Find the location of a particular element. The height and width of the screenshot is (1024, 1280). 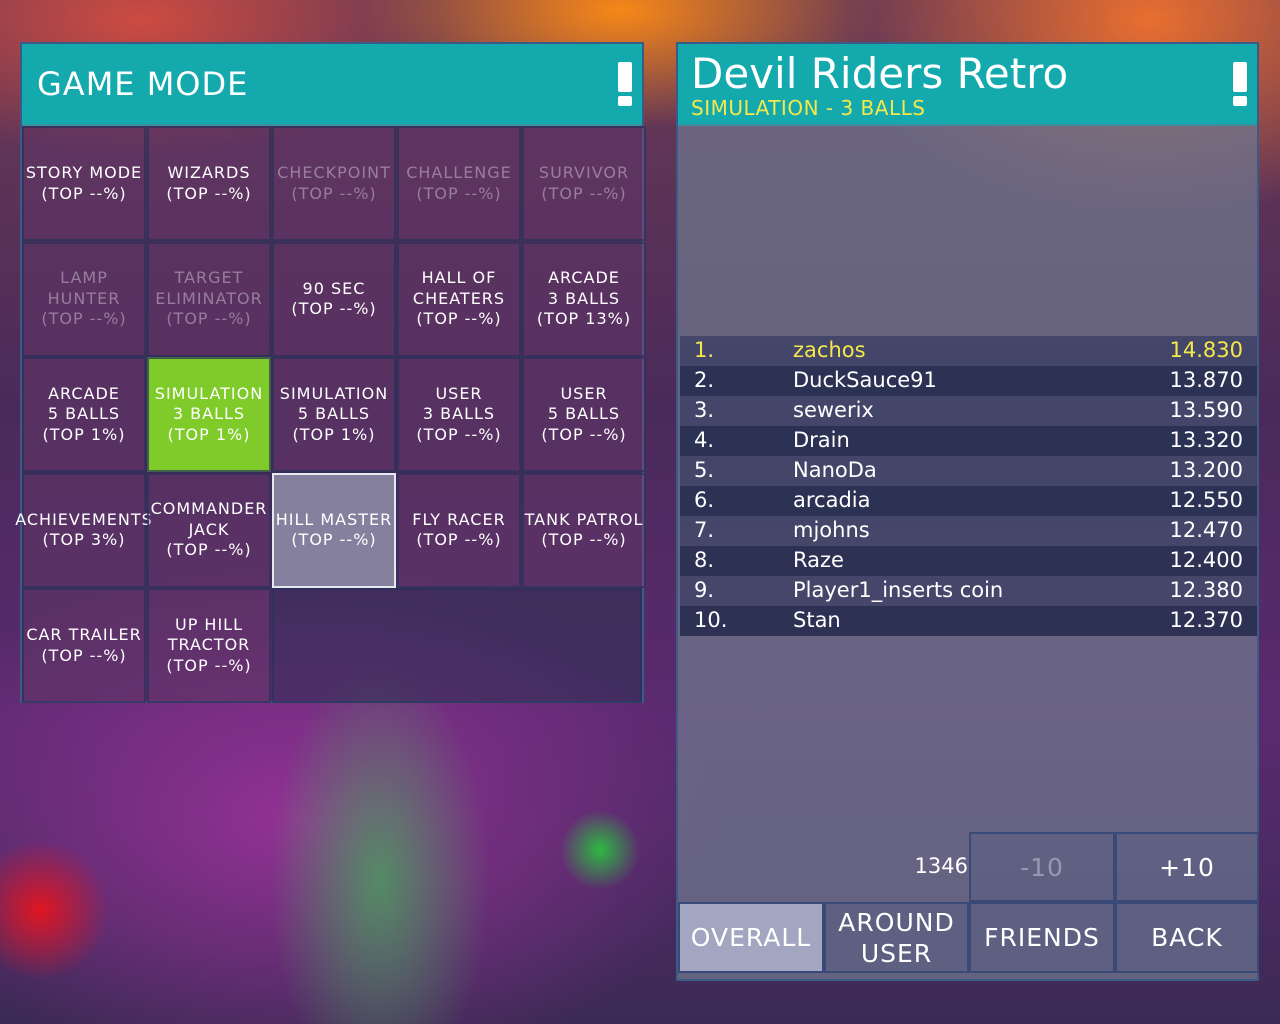

leaderboard-name: arcadia is located at coordinates (832, 500).